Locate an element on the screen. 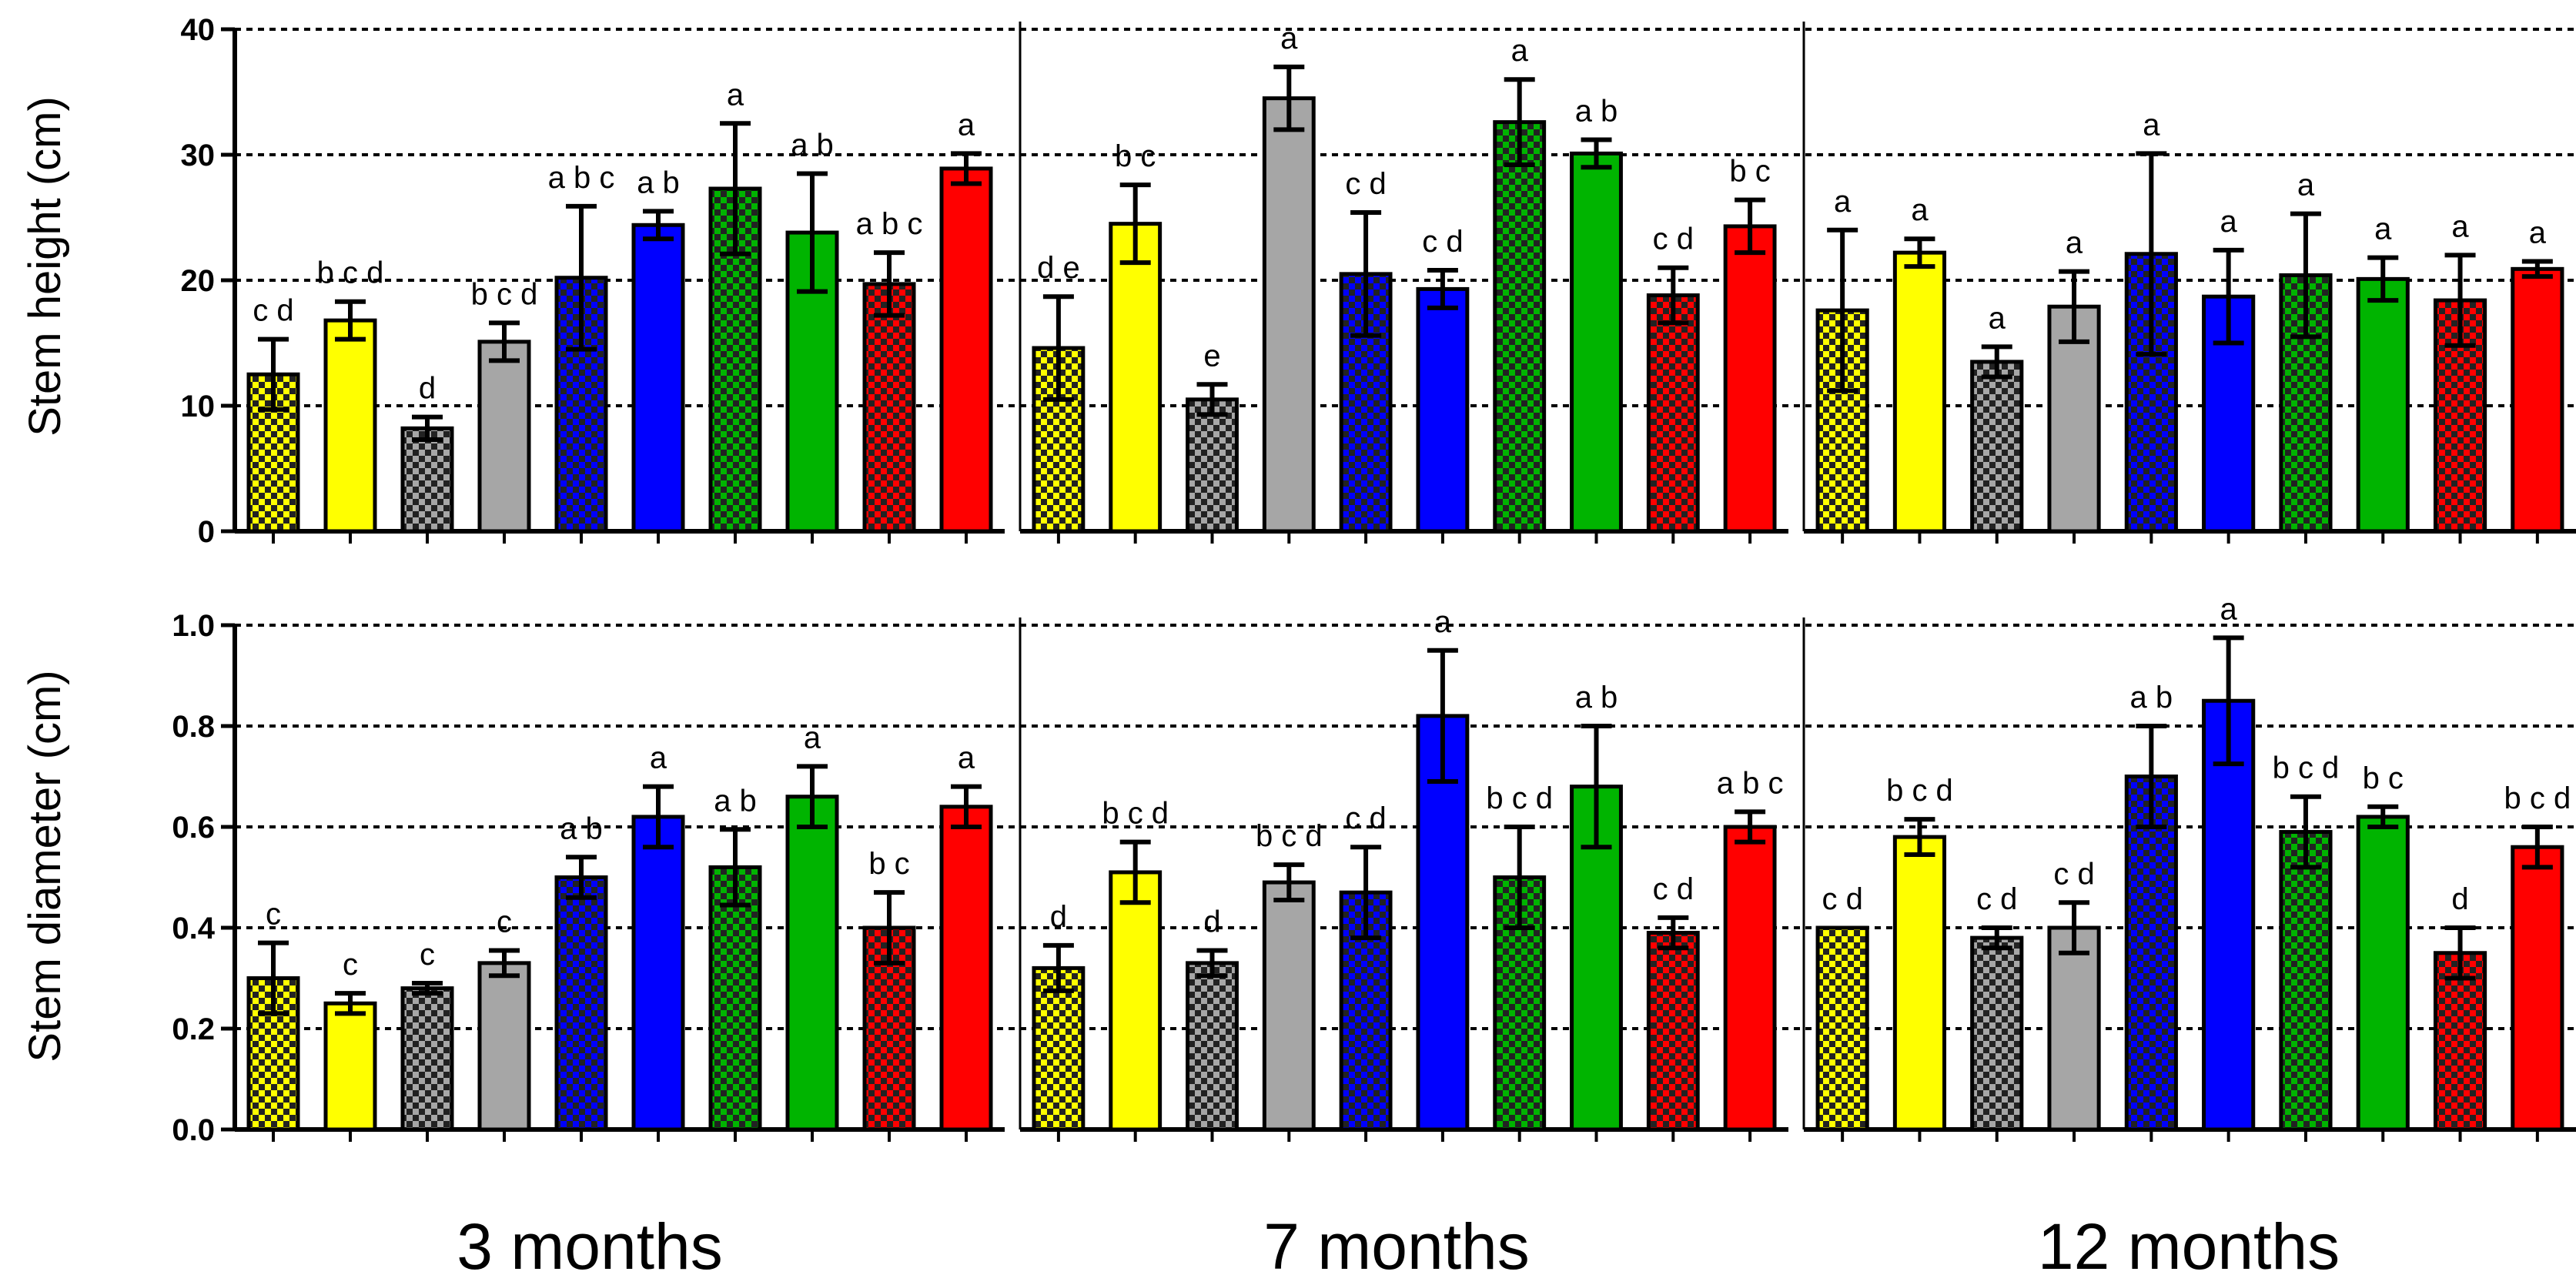 The width and height of the screenshot is (2576, 1285). y-tick-label: 10 is located at coordinates (199, 406).